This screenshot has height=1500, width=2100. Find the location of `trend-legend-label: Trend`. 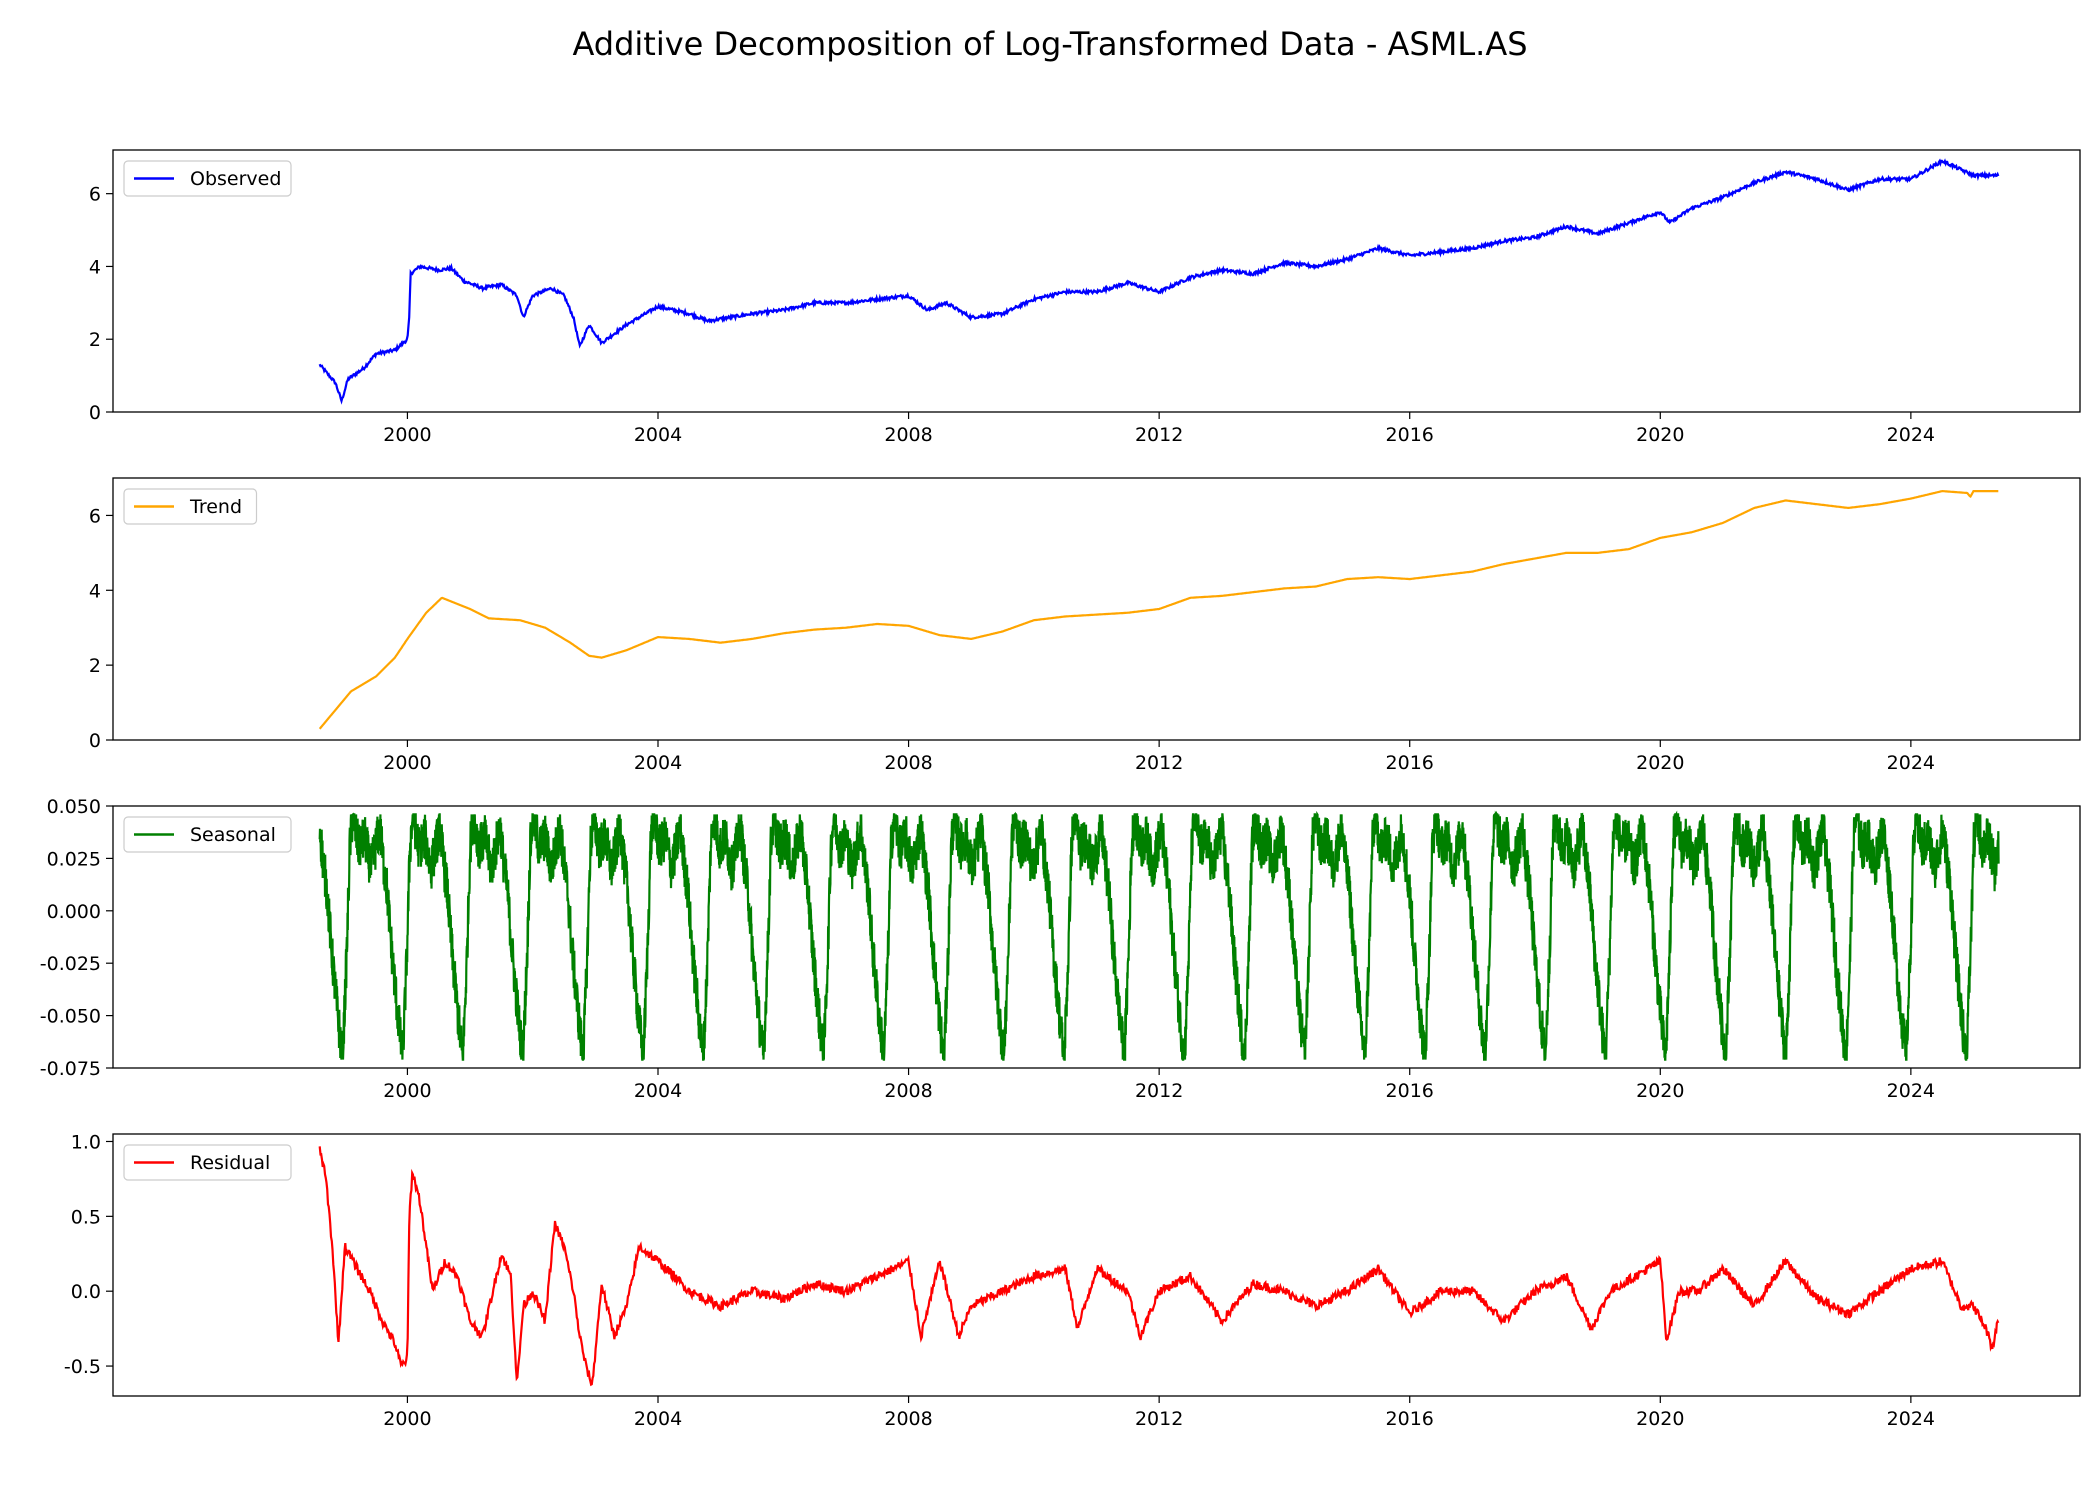

trend-legend-label: Trend is located at coordinates (215, 507).